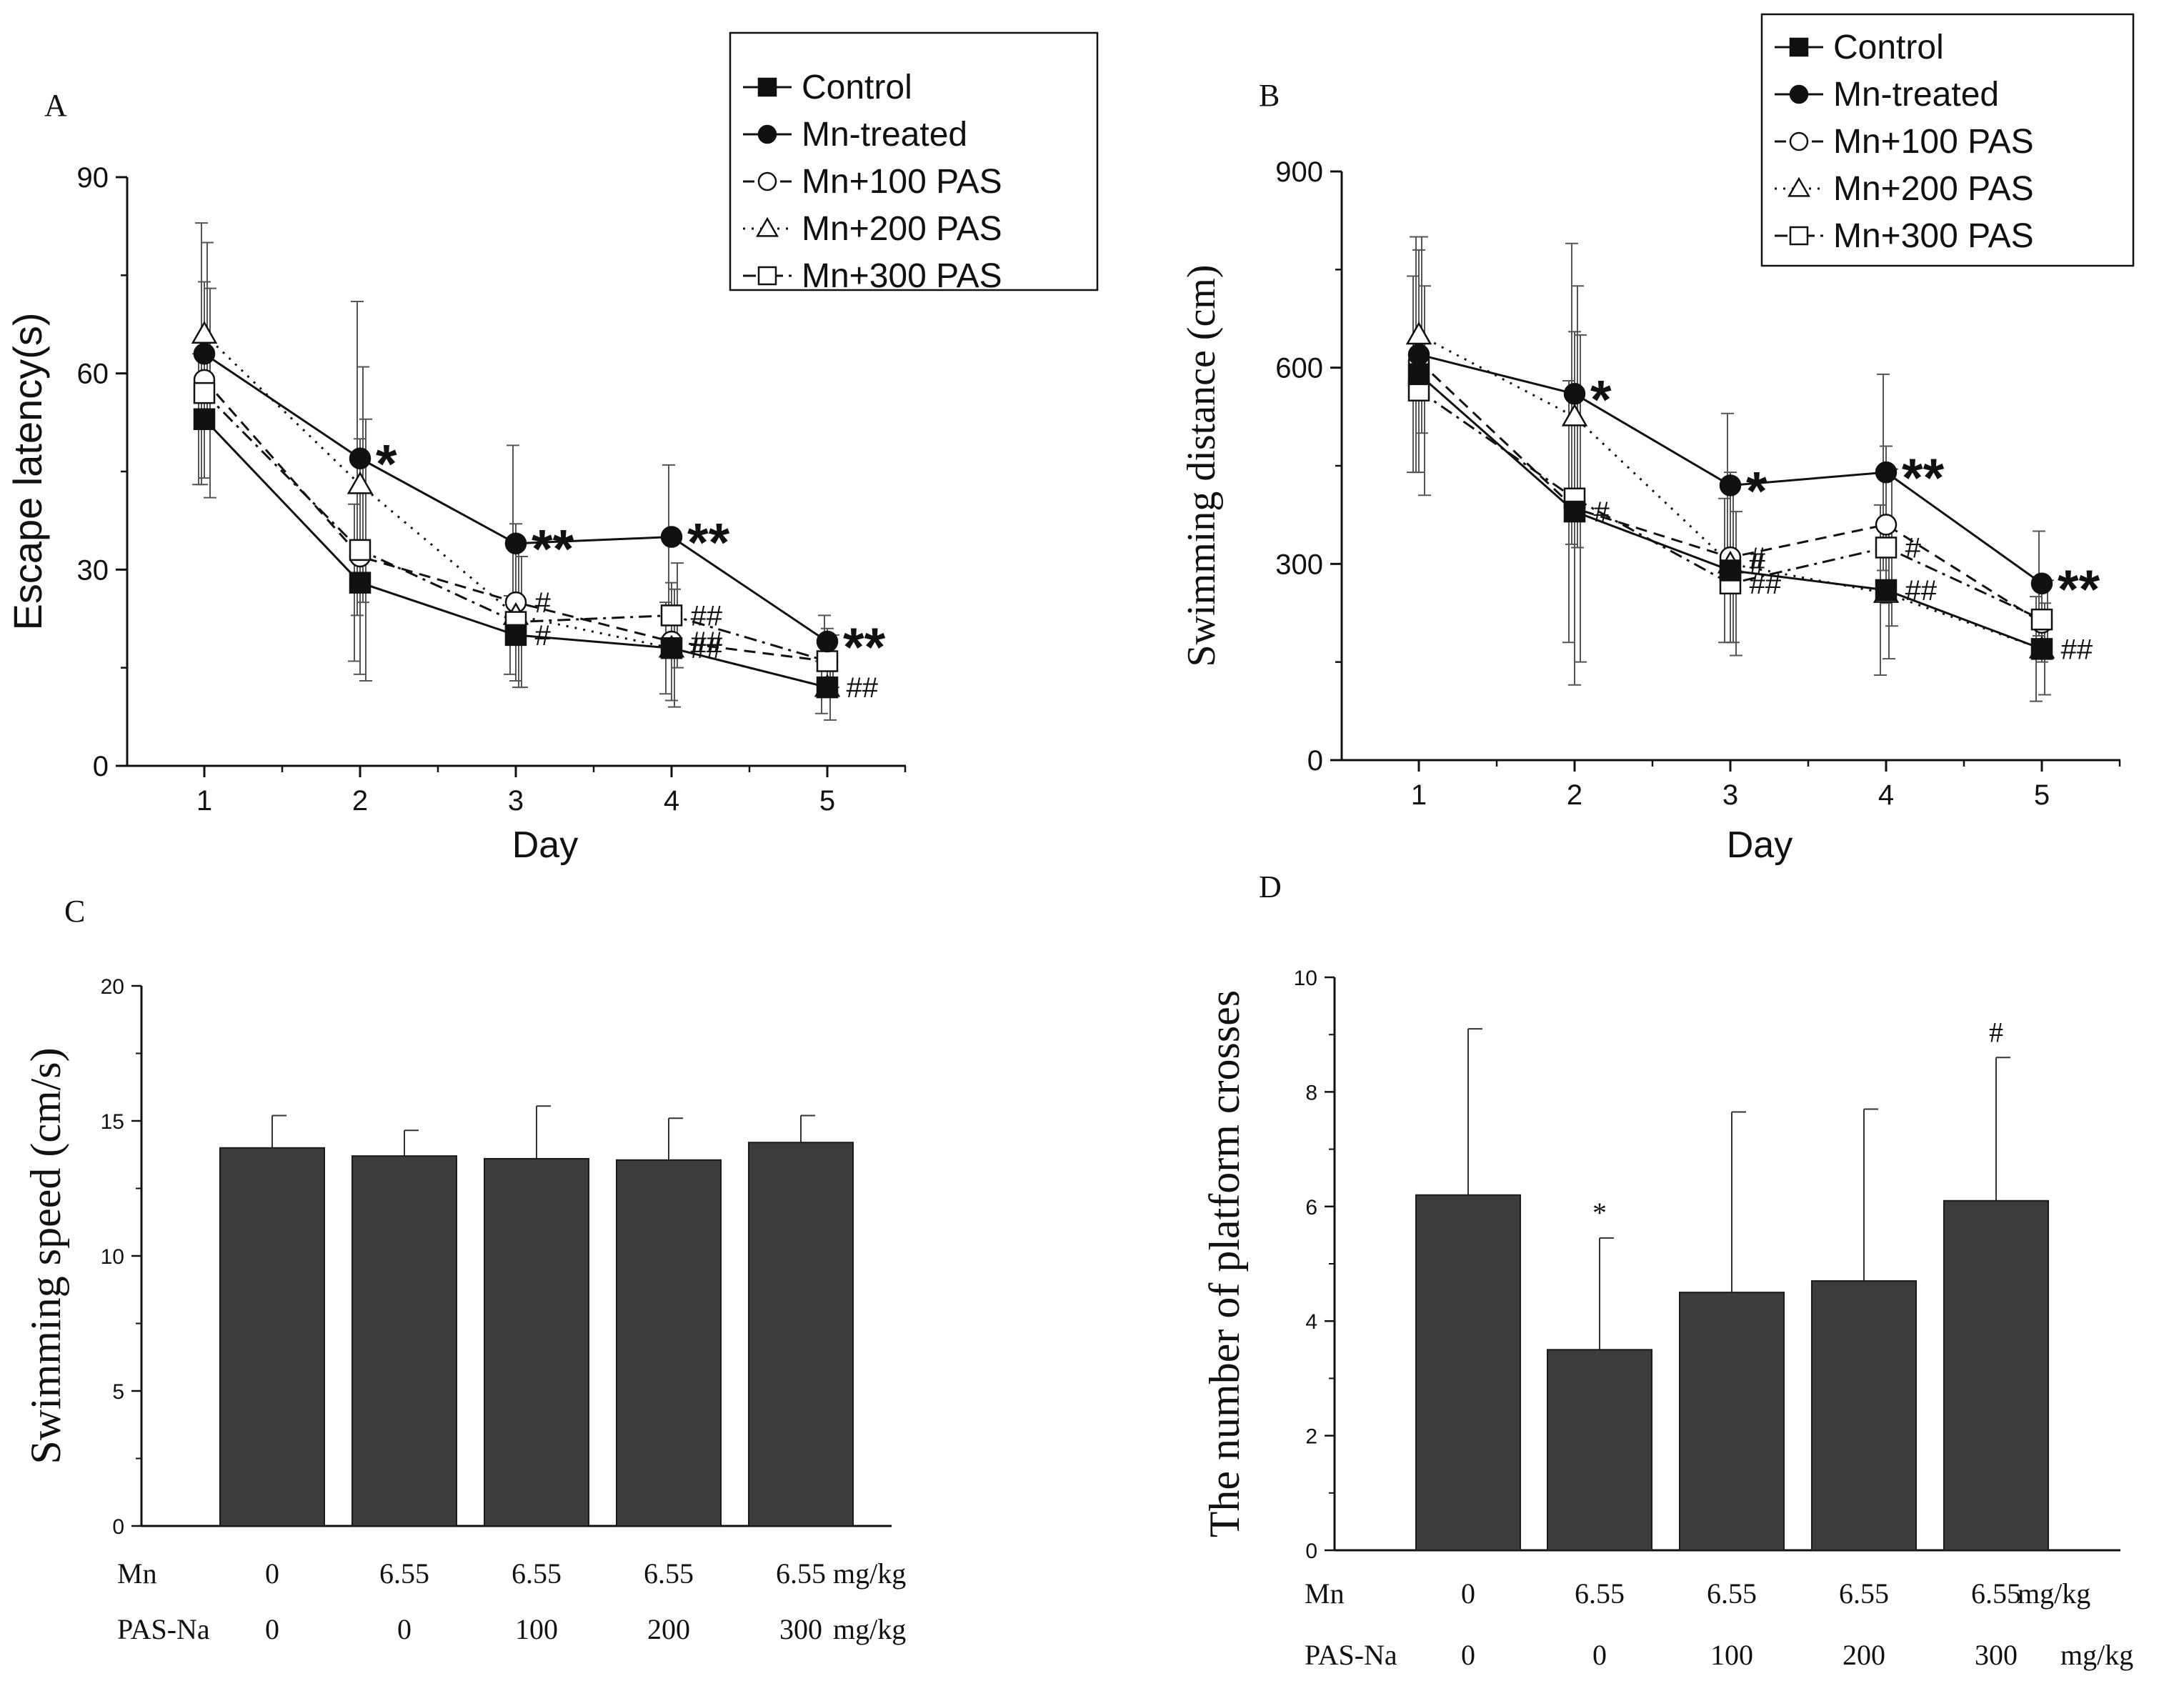 Image resolution: width=2184 pixels, height=1686 pixels. I want to click on panel-c-table-row-label: PAS-Na, so click(163, 1629).